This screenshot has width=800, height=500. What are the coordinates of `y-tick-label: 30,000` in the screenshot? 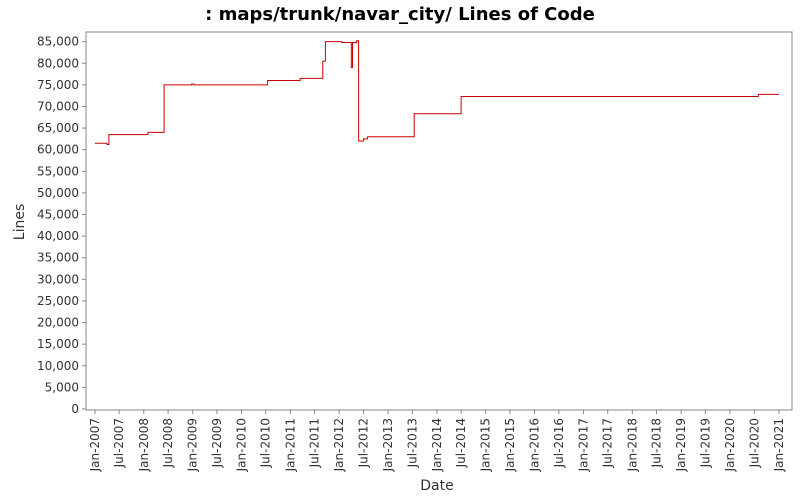 It's located at (58, 279).